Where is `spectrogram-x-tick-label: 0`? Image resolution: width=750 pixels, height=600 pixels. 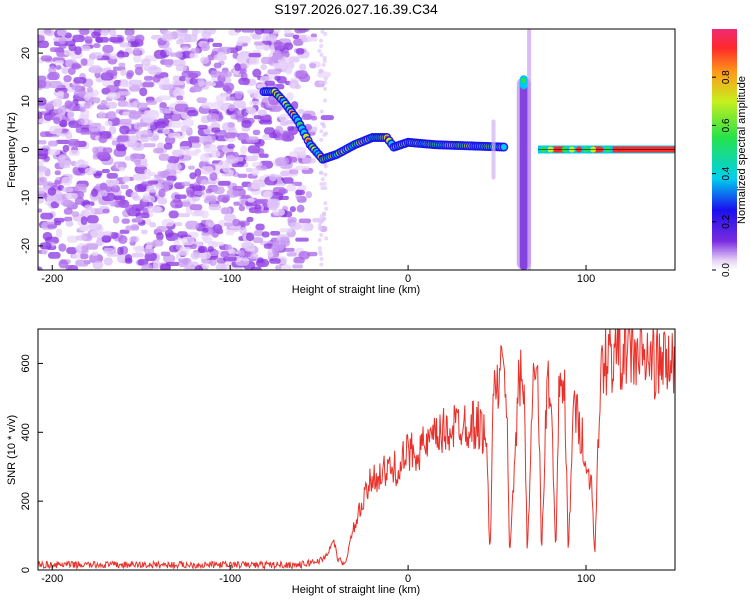 spectrogram-x-tick-label: 0 is located at coordinates (408, 279).